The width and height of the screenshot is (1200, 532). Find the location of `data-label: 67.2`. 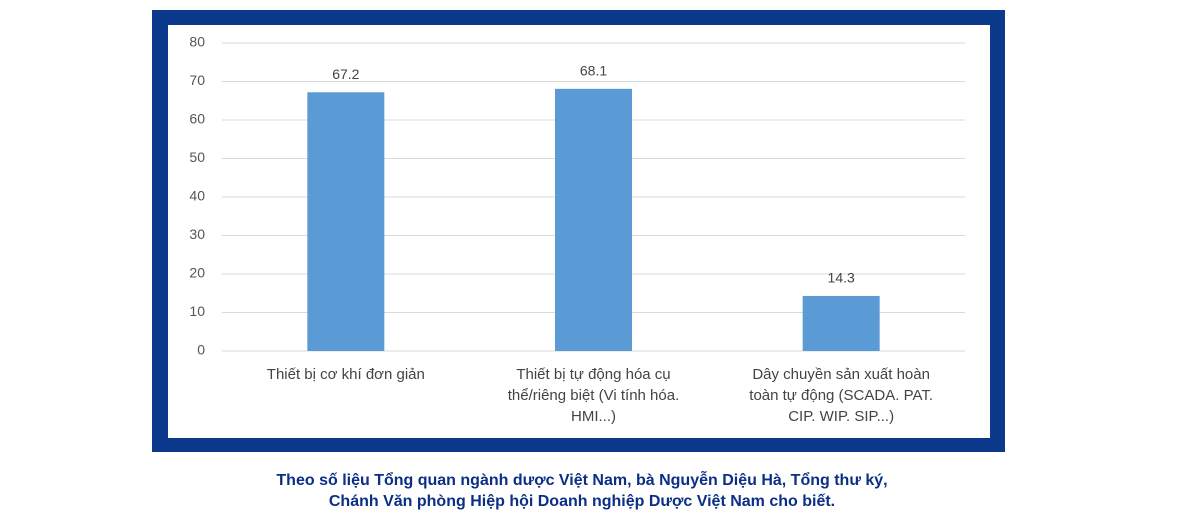

data-label: 67.2 is located at coordinates (345, 74).